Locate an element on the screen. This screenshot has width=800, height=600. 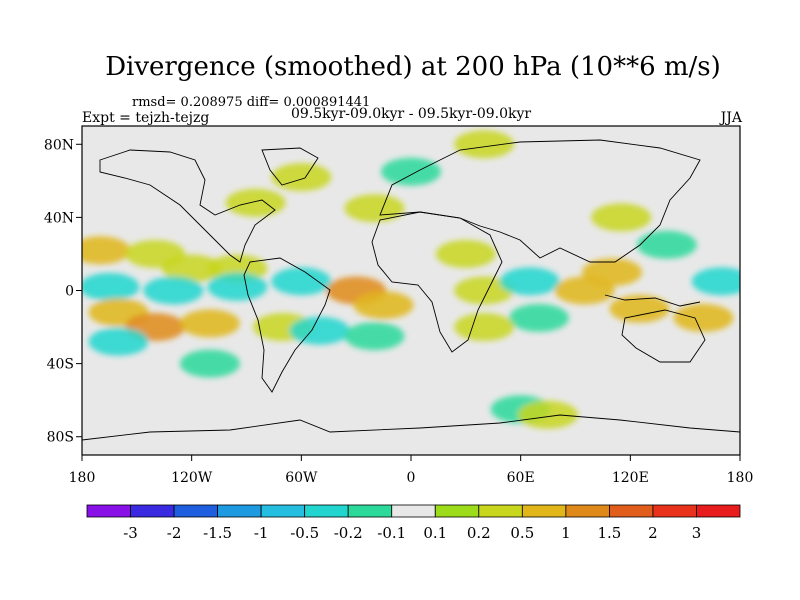
period-label: 09.5kyr-09.0kyr - 09.5kyr-09.0kyr is located at coordinates (411, 114).